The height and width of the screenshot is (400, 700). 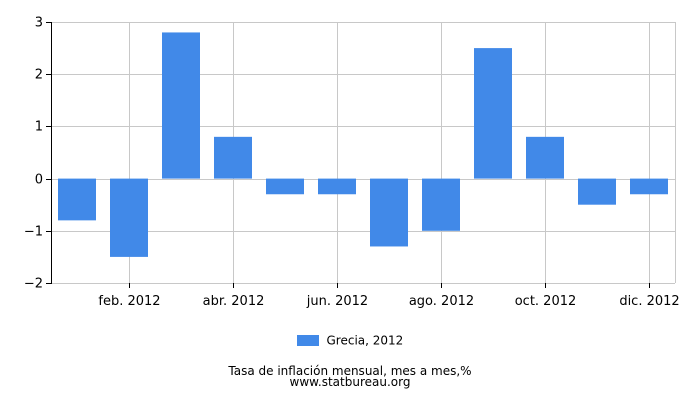 I want to click on y-tick-label: 3, so click(x=39, y=23).